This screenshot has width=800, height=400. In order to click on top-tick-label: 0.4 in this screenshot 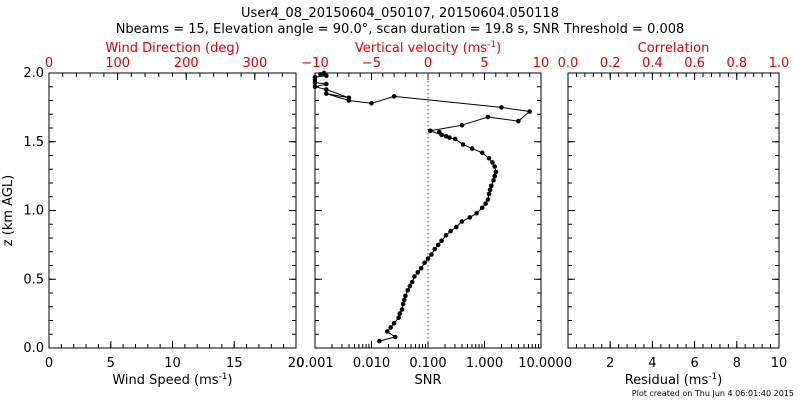, I will do `click(652, 63)`.